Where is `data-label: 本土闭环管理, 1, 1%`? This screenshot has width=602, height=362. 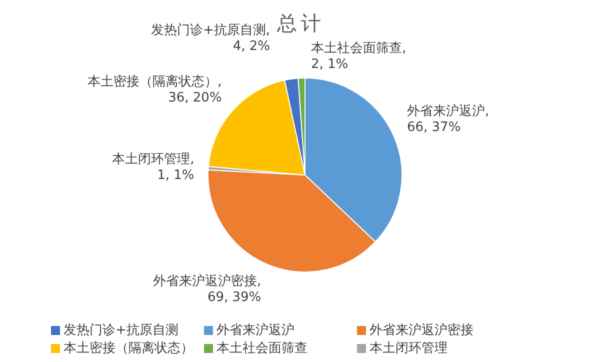 data-label: 本土闭环管理, 1, 1% is located at coordinates (153, 167).